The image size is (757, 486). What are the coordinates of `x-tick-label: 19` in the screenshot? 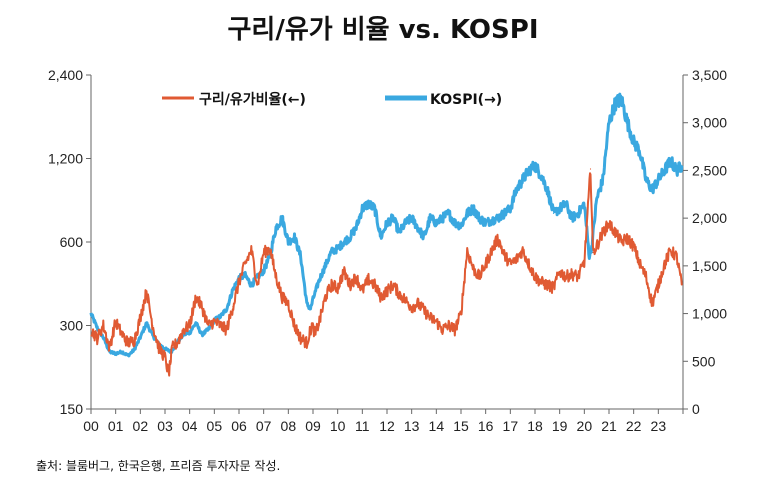 It's located at (560, 426).